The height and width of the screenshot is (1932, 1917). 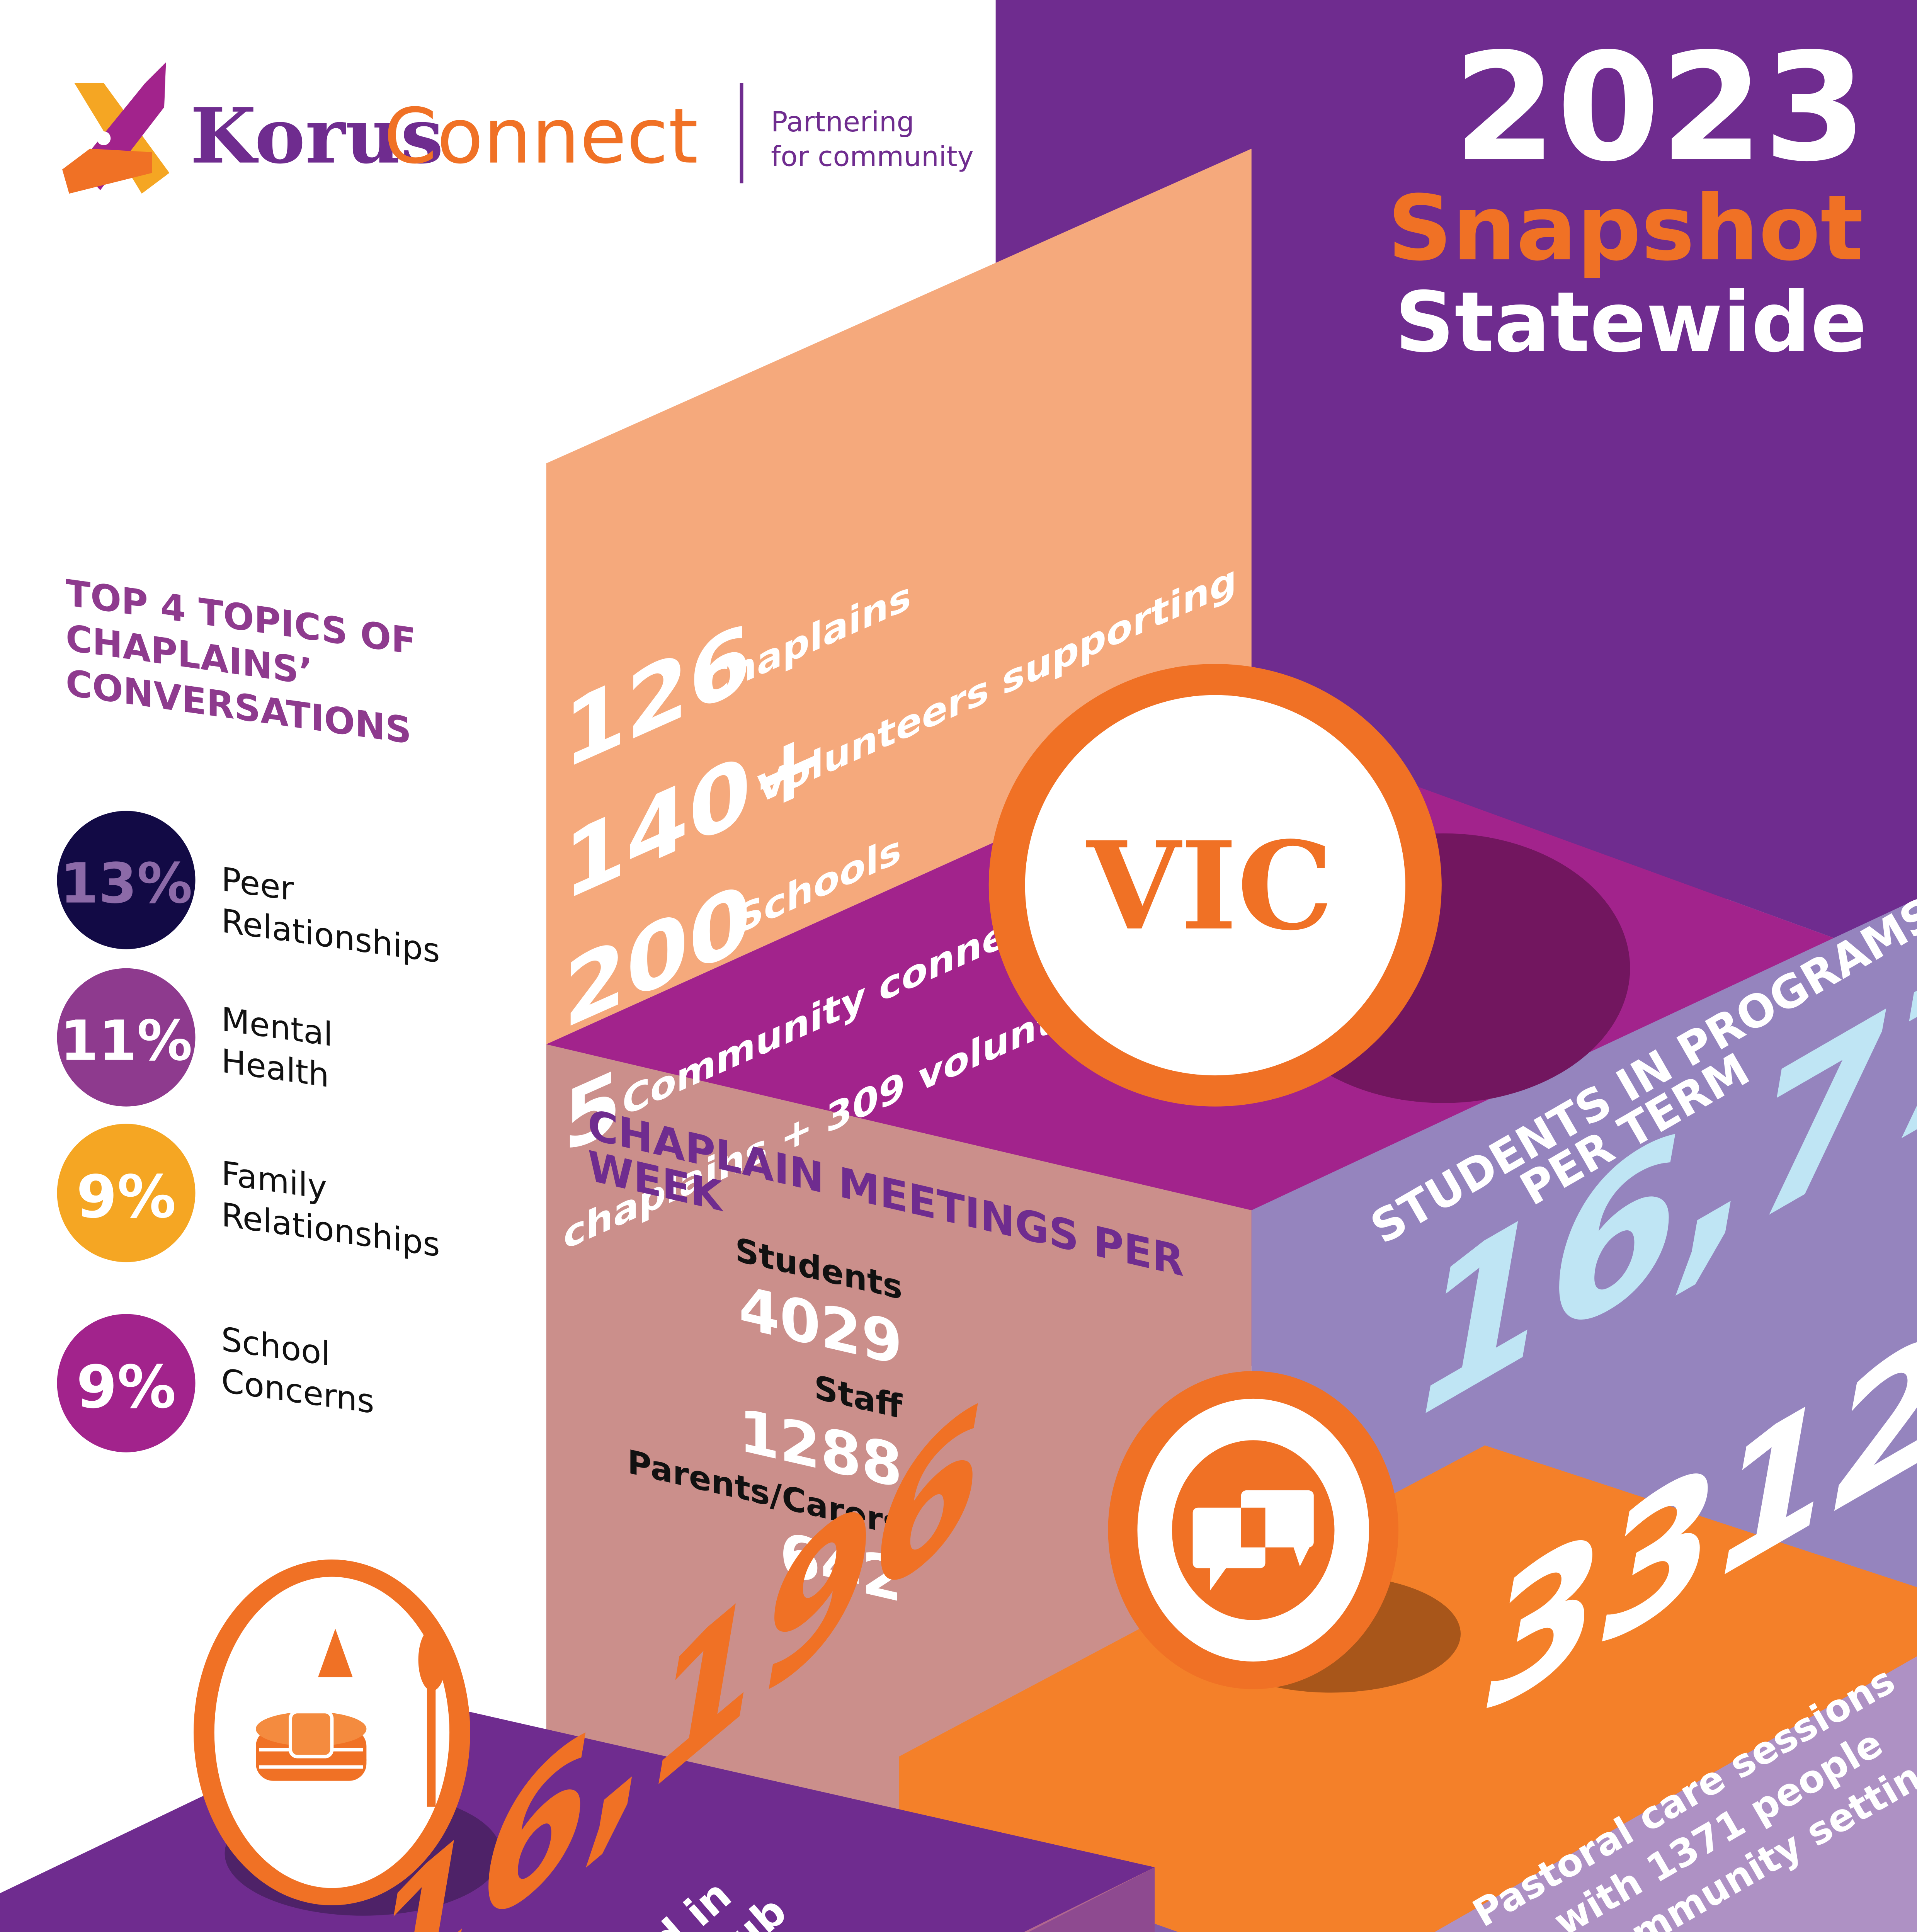 I want to click on pastoral-platform, so click(x=1408, y=1688).